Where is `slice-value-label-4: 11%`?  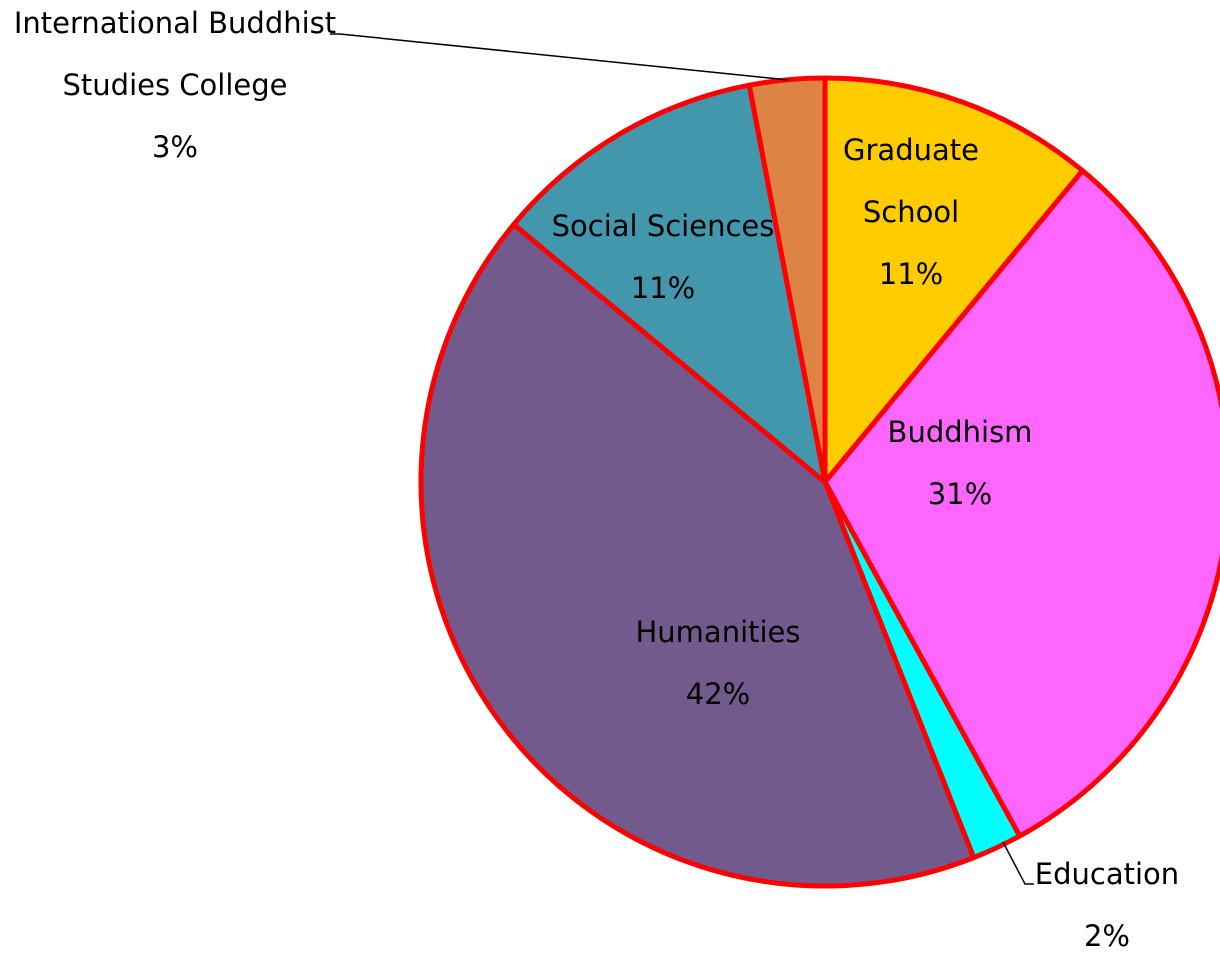
slice-value-label-4: 11% is located at coordinates (663, 288).